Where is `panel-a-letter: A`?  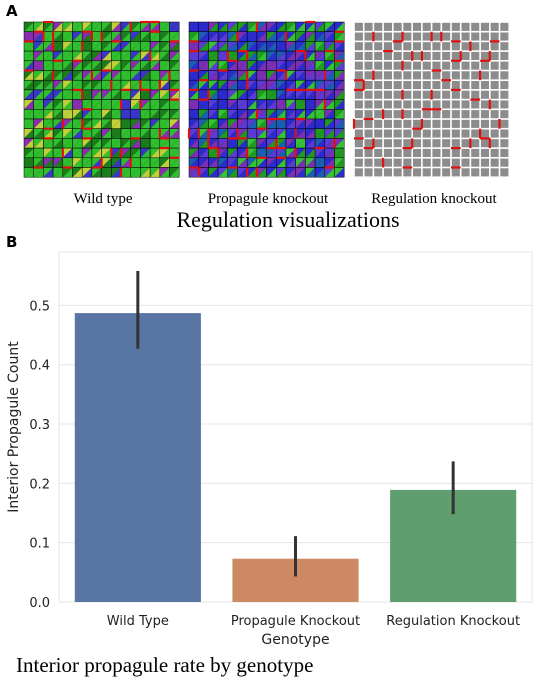 panel-a-letter: A is located at coordinates (12, 11).